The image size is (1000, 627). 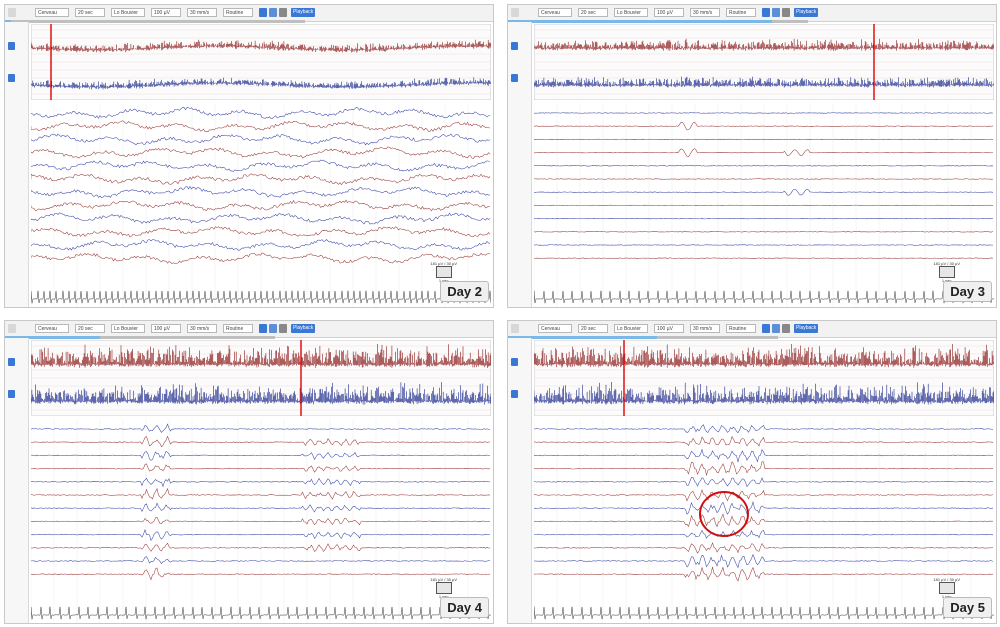 What do you see at coordinates (724, 514) in the screenshot?
I see `annotation-circle` at bounding box center [724, 514].